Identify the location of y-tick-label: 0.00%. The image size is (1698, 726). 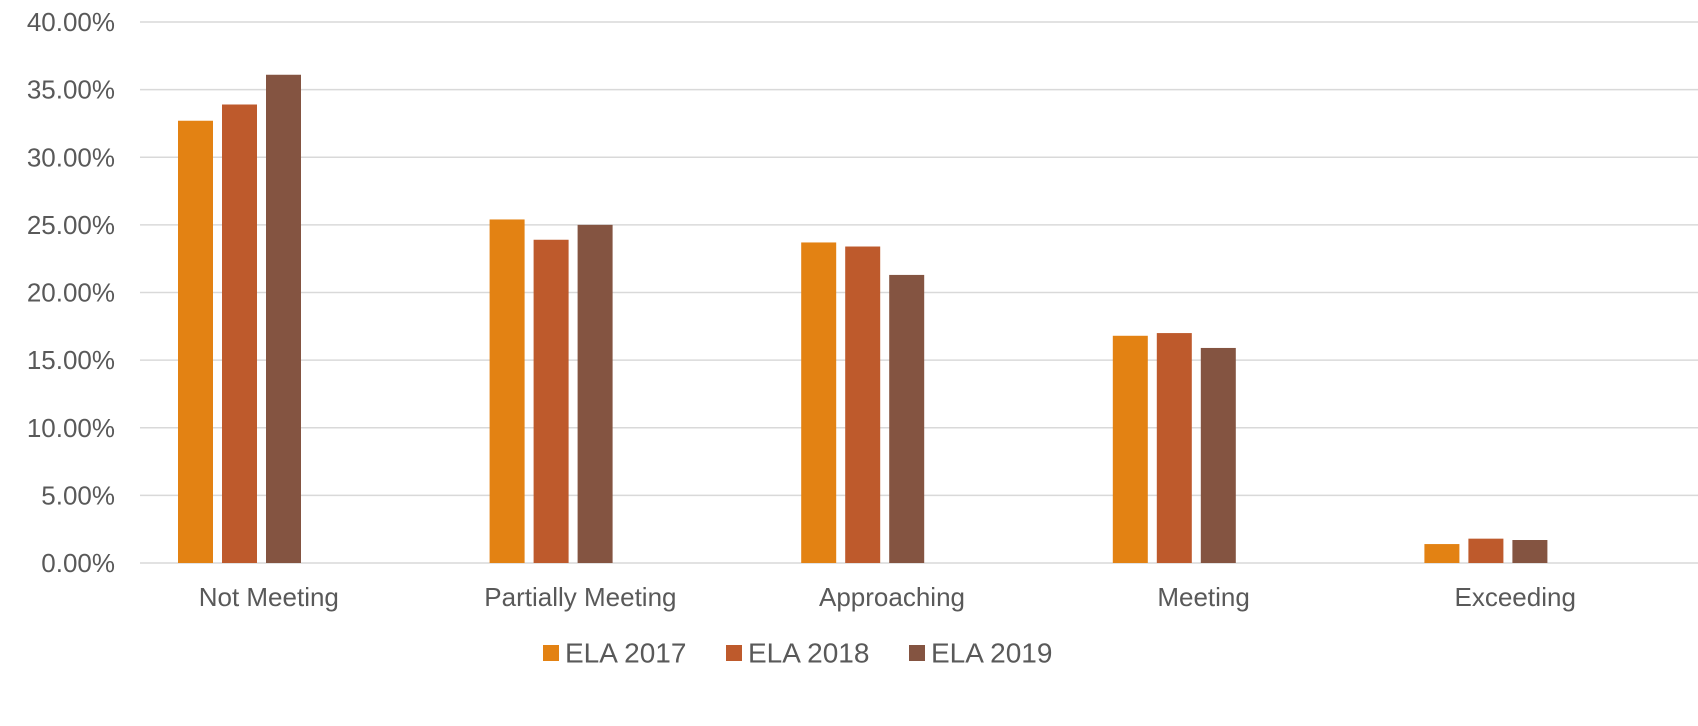
(78, 563).